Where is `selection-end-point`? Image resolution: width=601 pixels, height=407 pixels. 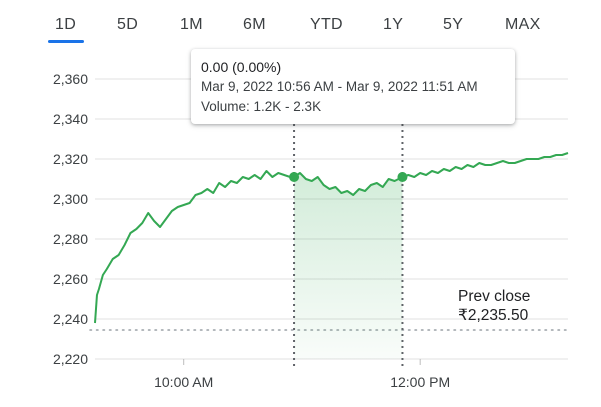
selection-end-point is located at coordinates (402, 177).